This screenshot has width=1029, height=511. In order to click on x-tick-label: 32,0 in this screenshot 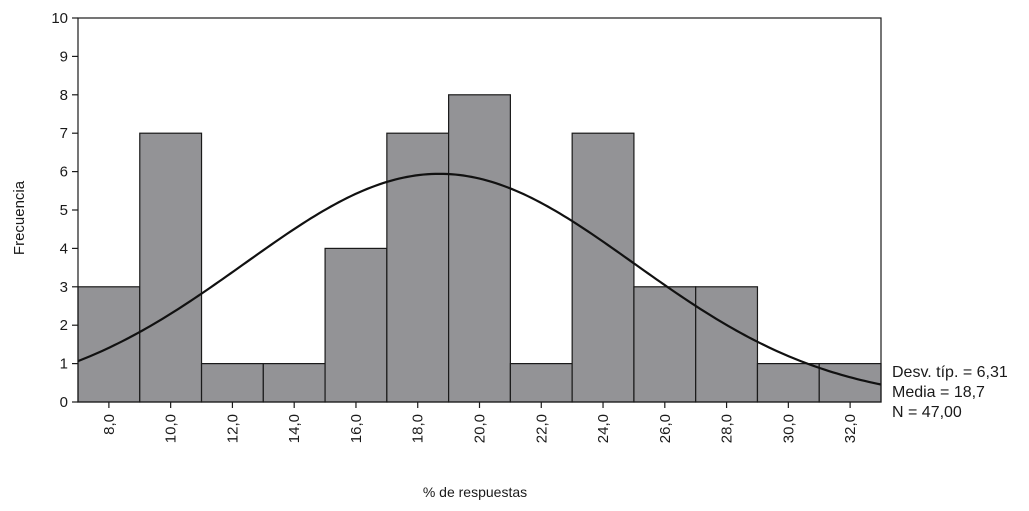, I will do `click(850, 428)`.